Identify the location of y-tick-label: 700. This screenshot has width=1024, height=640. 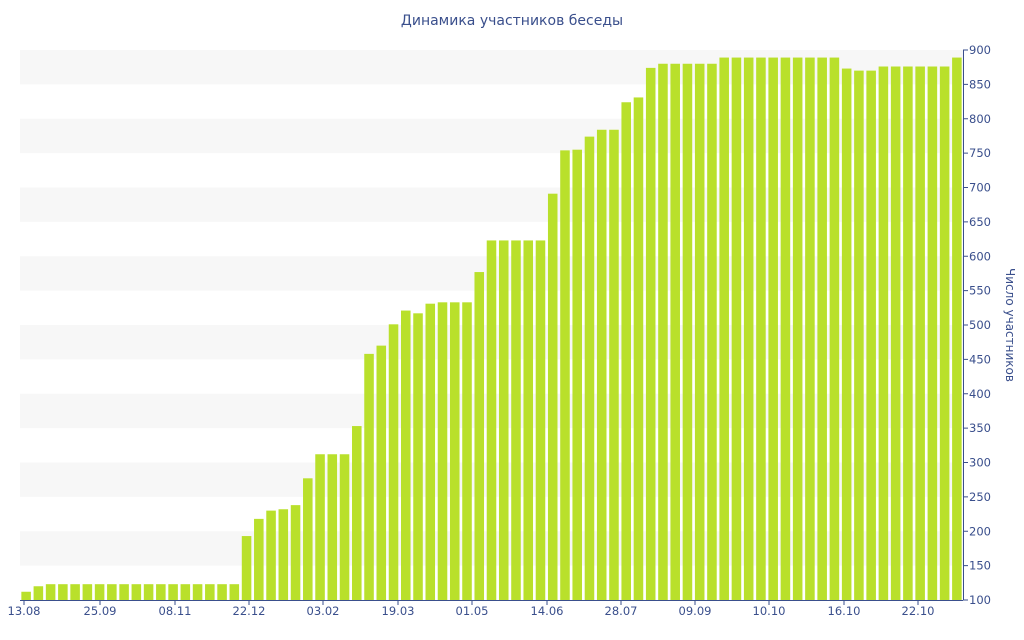
(980, 188).